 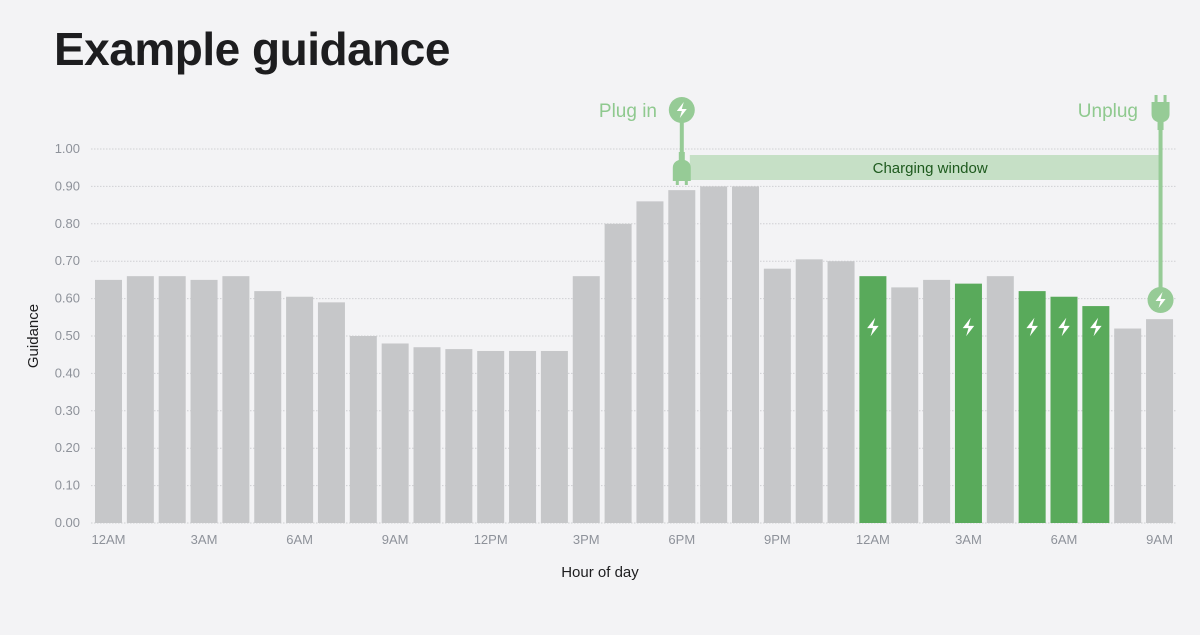 What do you see at coordinates (67, 447) in the screenshot?
I see `y-tick-label: 0.20` at bounding box center [67, 447].